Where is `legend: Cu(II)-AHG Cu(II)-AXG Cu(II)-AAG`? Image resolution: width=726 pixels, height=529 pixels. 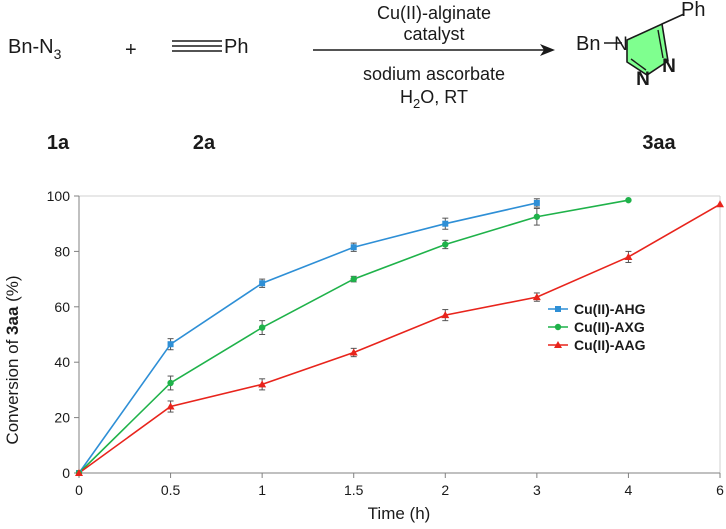
legend: Cu(II)-AHG Cu(II)-AXG Cu(II)-AAG is located at coordinates (597, 327).